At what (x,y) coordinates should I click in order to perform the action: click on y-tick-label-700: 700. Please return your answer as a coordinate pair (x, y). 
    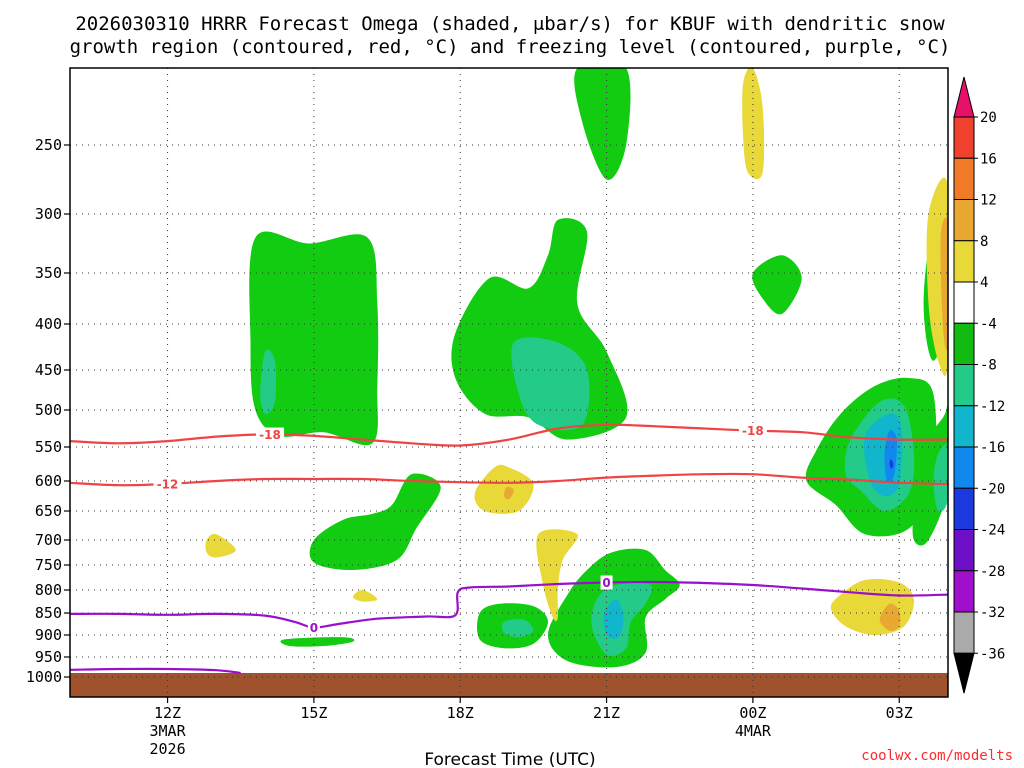
    Looking at the image, I should click on (48, 540).